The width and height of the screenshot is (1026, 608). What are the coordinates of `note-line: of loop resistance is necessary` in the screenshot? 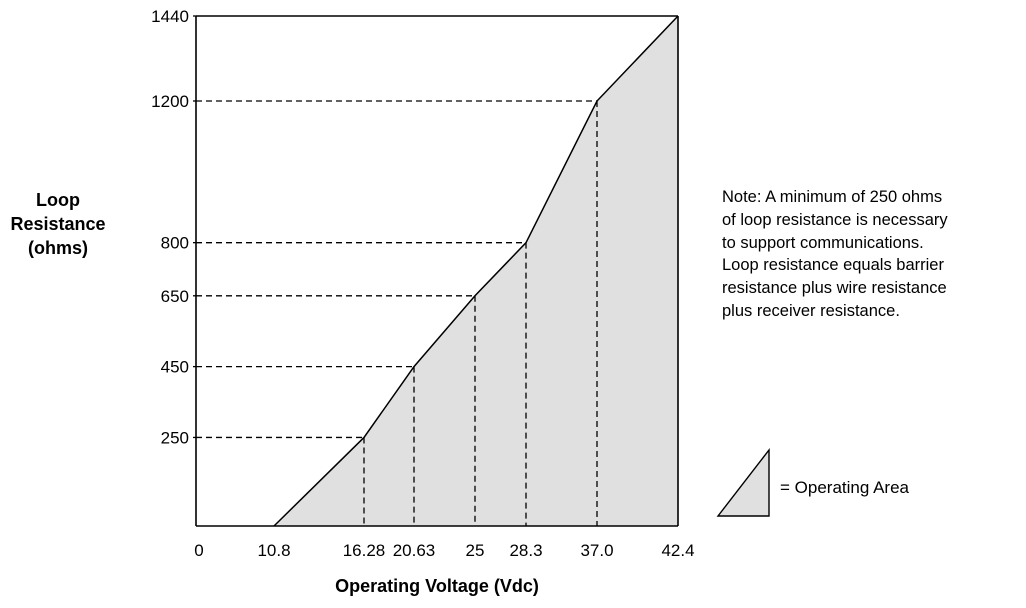 It's located at (835, 219).